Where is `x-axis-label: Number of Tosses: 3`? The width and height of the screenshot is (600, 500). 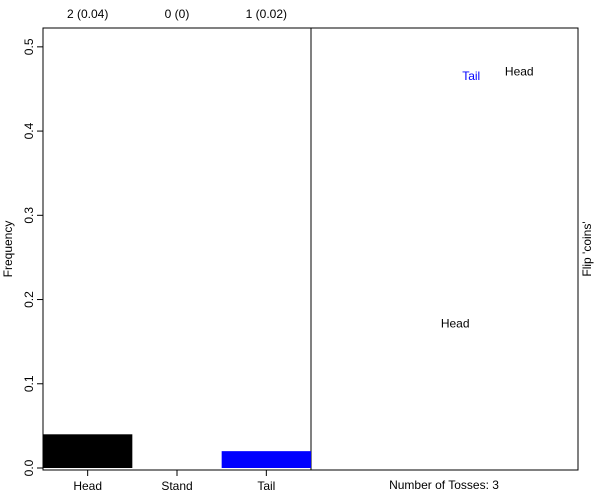
x-axis-label: Number of Tosses: 3 is located at coordinates (444, 485).